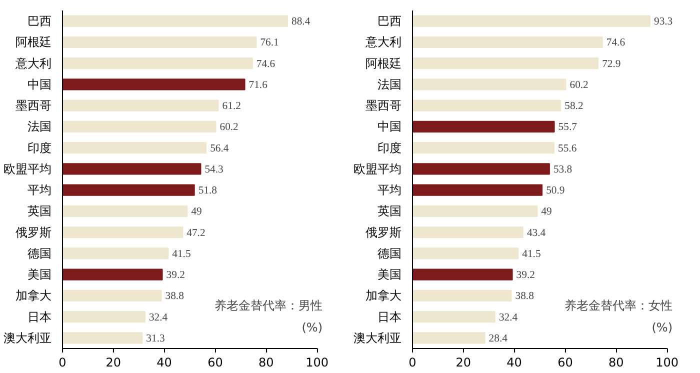  What do you see at coordinates (62, 363) in the screenshot?
I see `x-tick-label: 0` at bounding box center [62, 363].